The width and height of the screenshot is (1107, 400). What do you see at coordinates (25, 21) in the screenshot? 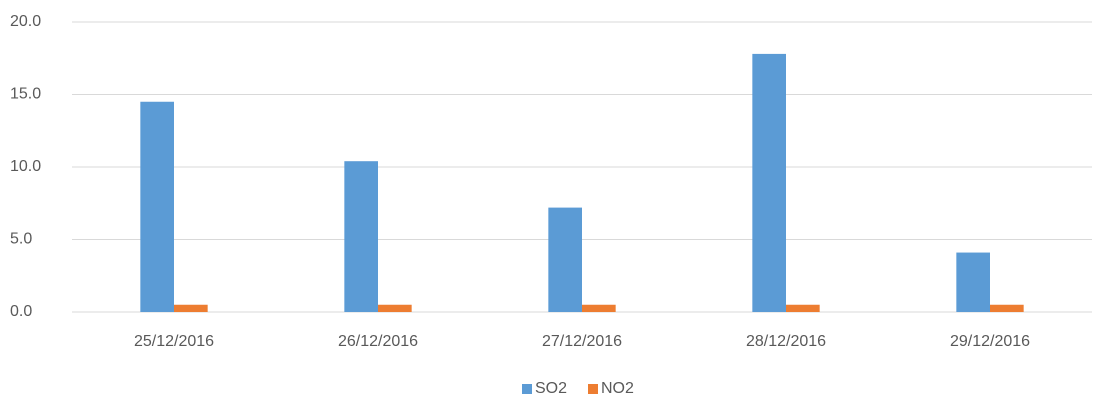
I see `y-tick-label: 20.0` at bounding box center [25, 21].